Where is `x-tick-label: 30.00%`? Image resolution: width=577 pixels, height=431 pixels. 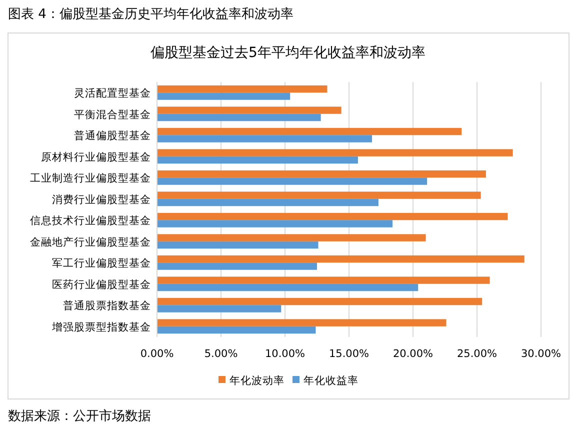
x-tick-label: 30.00% is located at coordinates (541, 354).